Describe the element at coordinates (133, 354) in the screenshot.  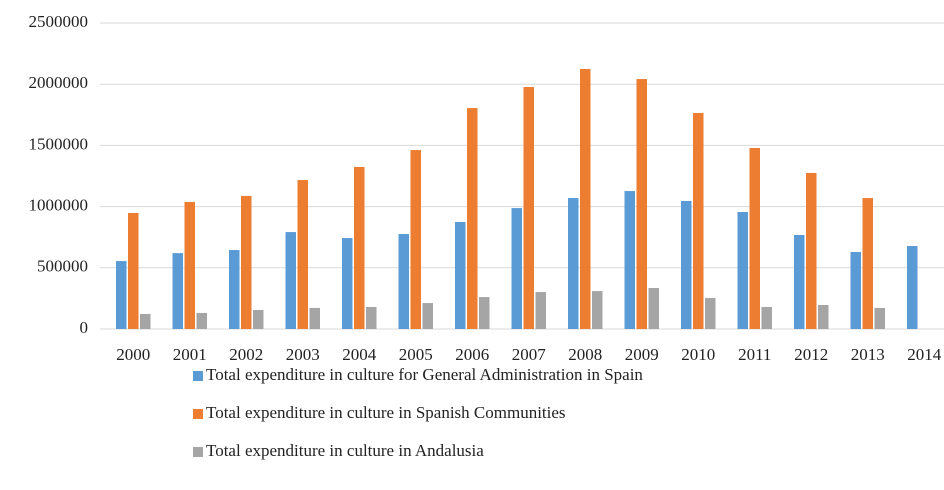
I see `x-tick-label: 2000` at that location.